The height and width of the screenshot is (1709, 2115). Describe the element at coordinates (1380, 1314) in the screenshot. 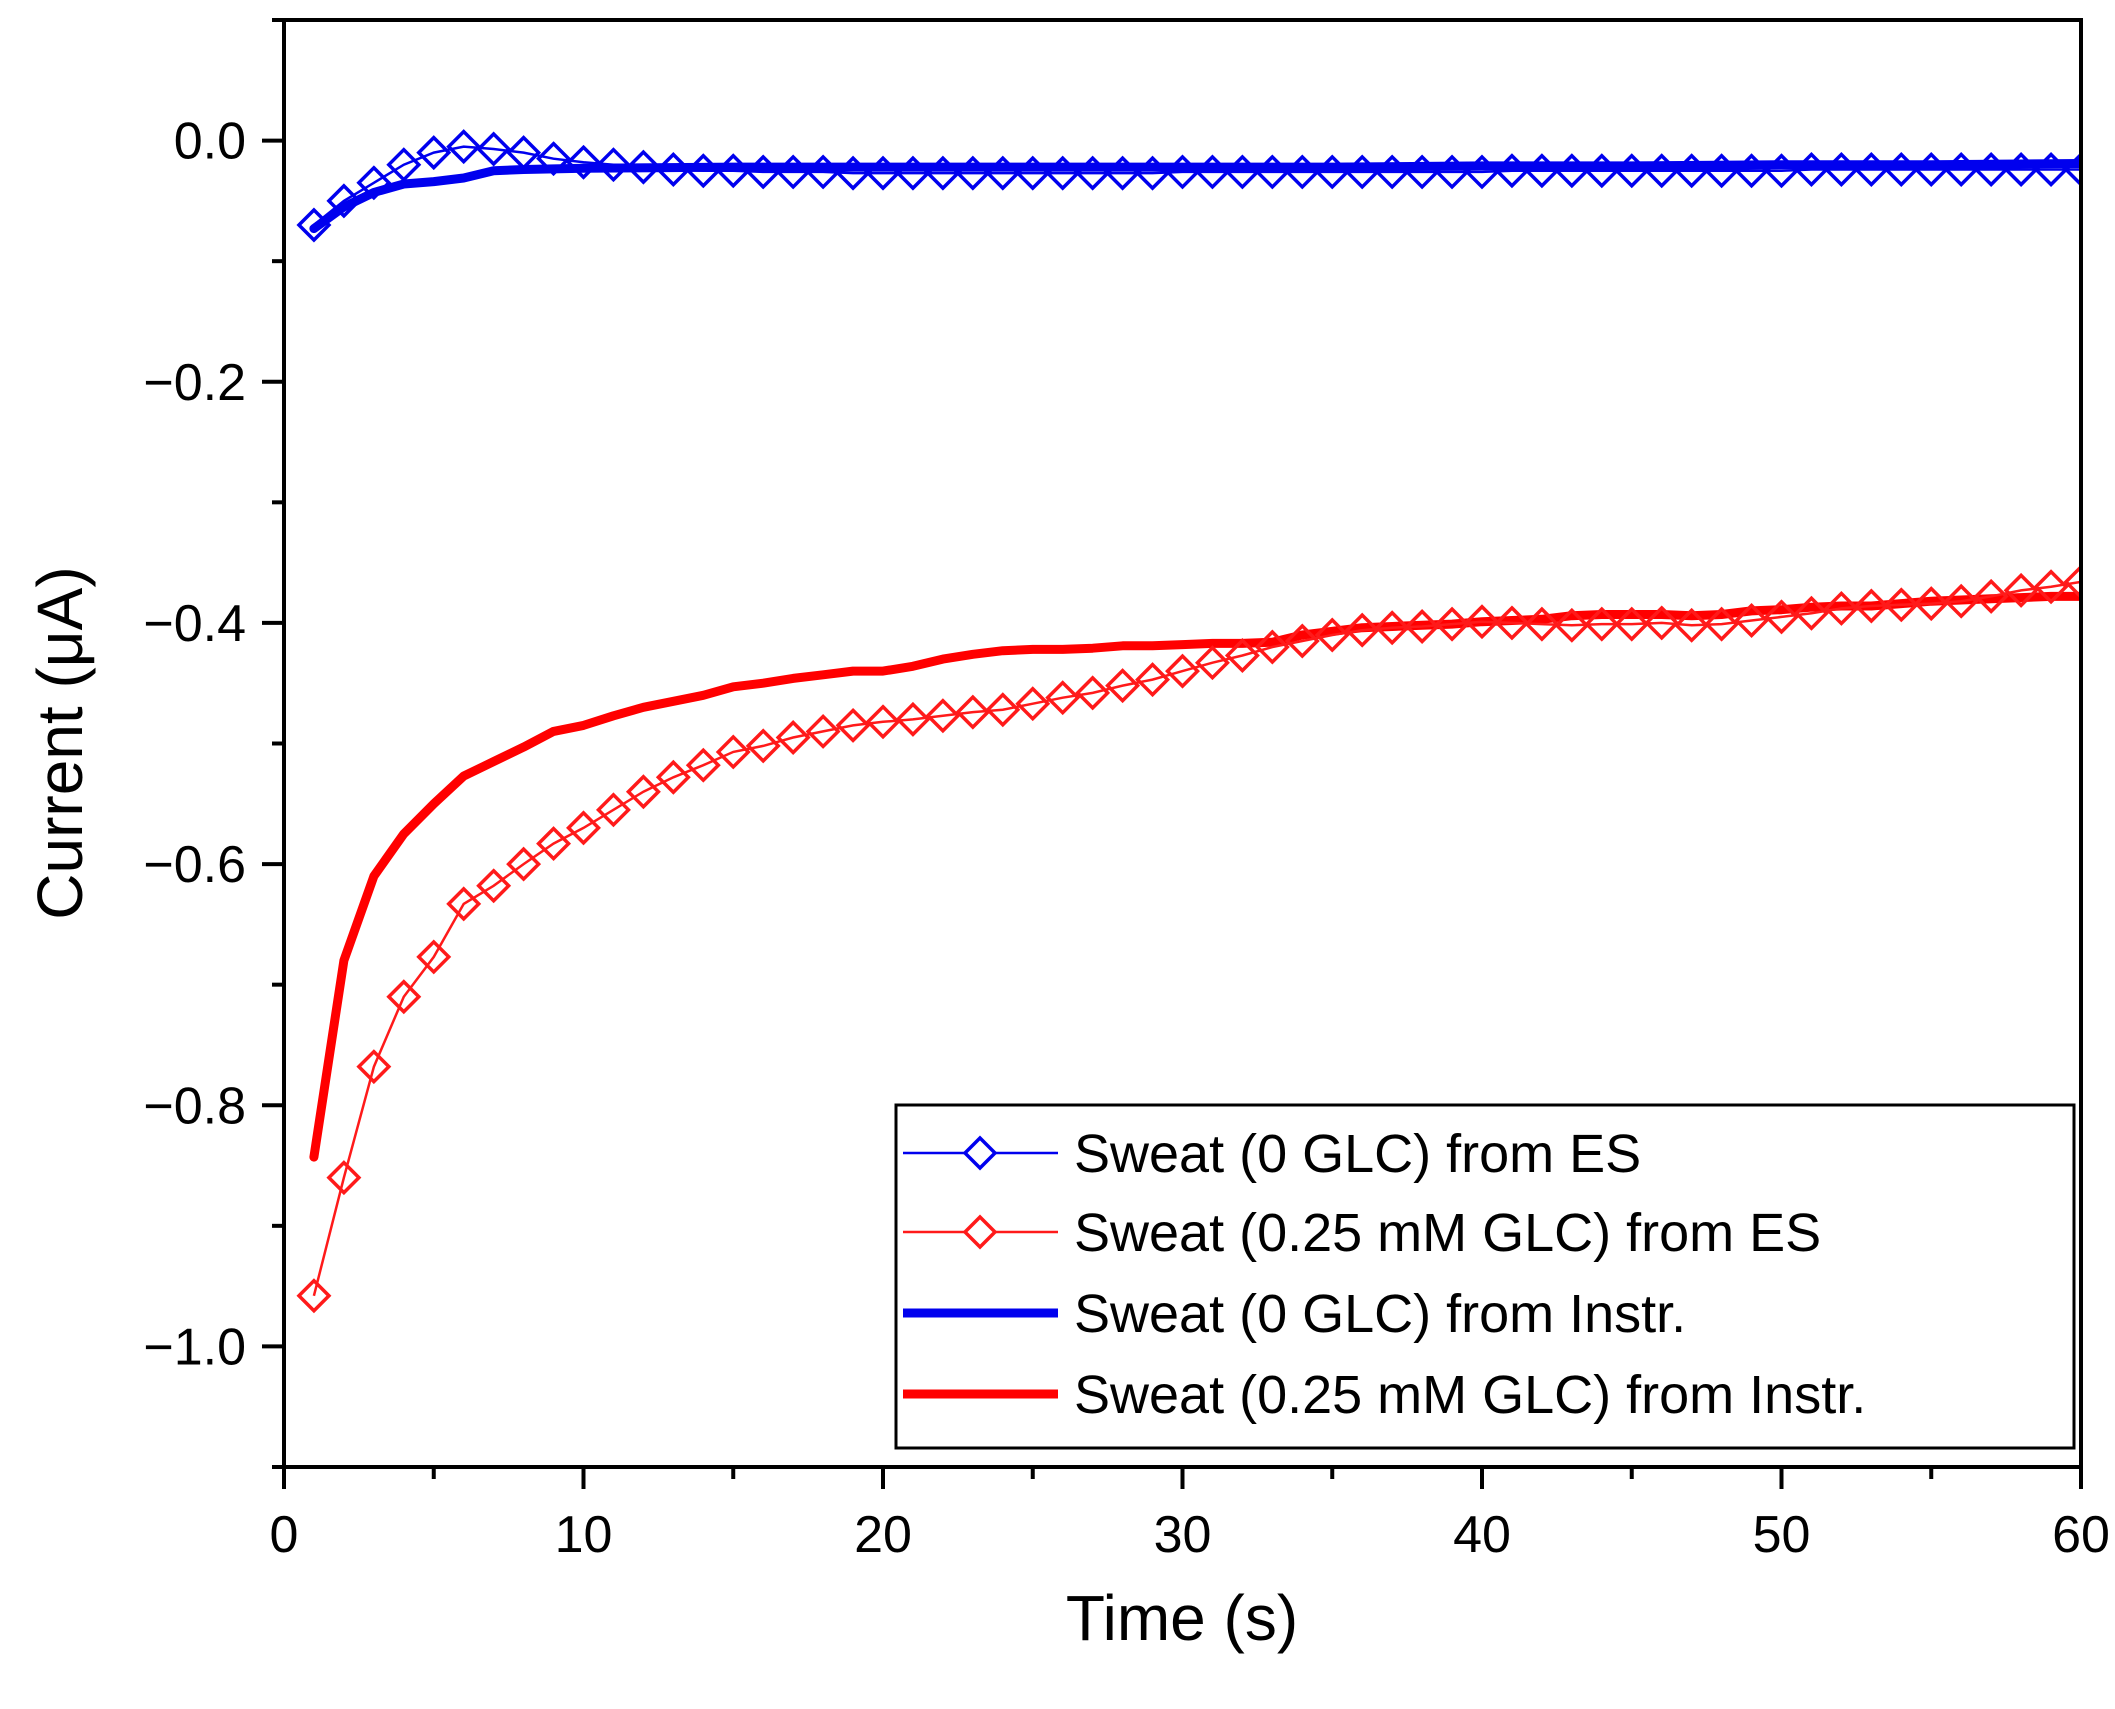

I see `legend-label: Sweat (0 GLC) from Instr.` at that location.